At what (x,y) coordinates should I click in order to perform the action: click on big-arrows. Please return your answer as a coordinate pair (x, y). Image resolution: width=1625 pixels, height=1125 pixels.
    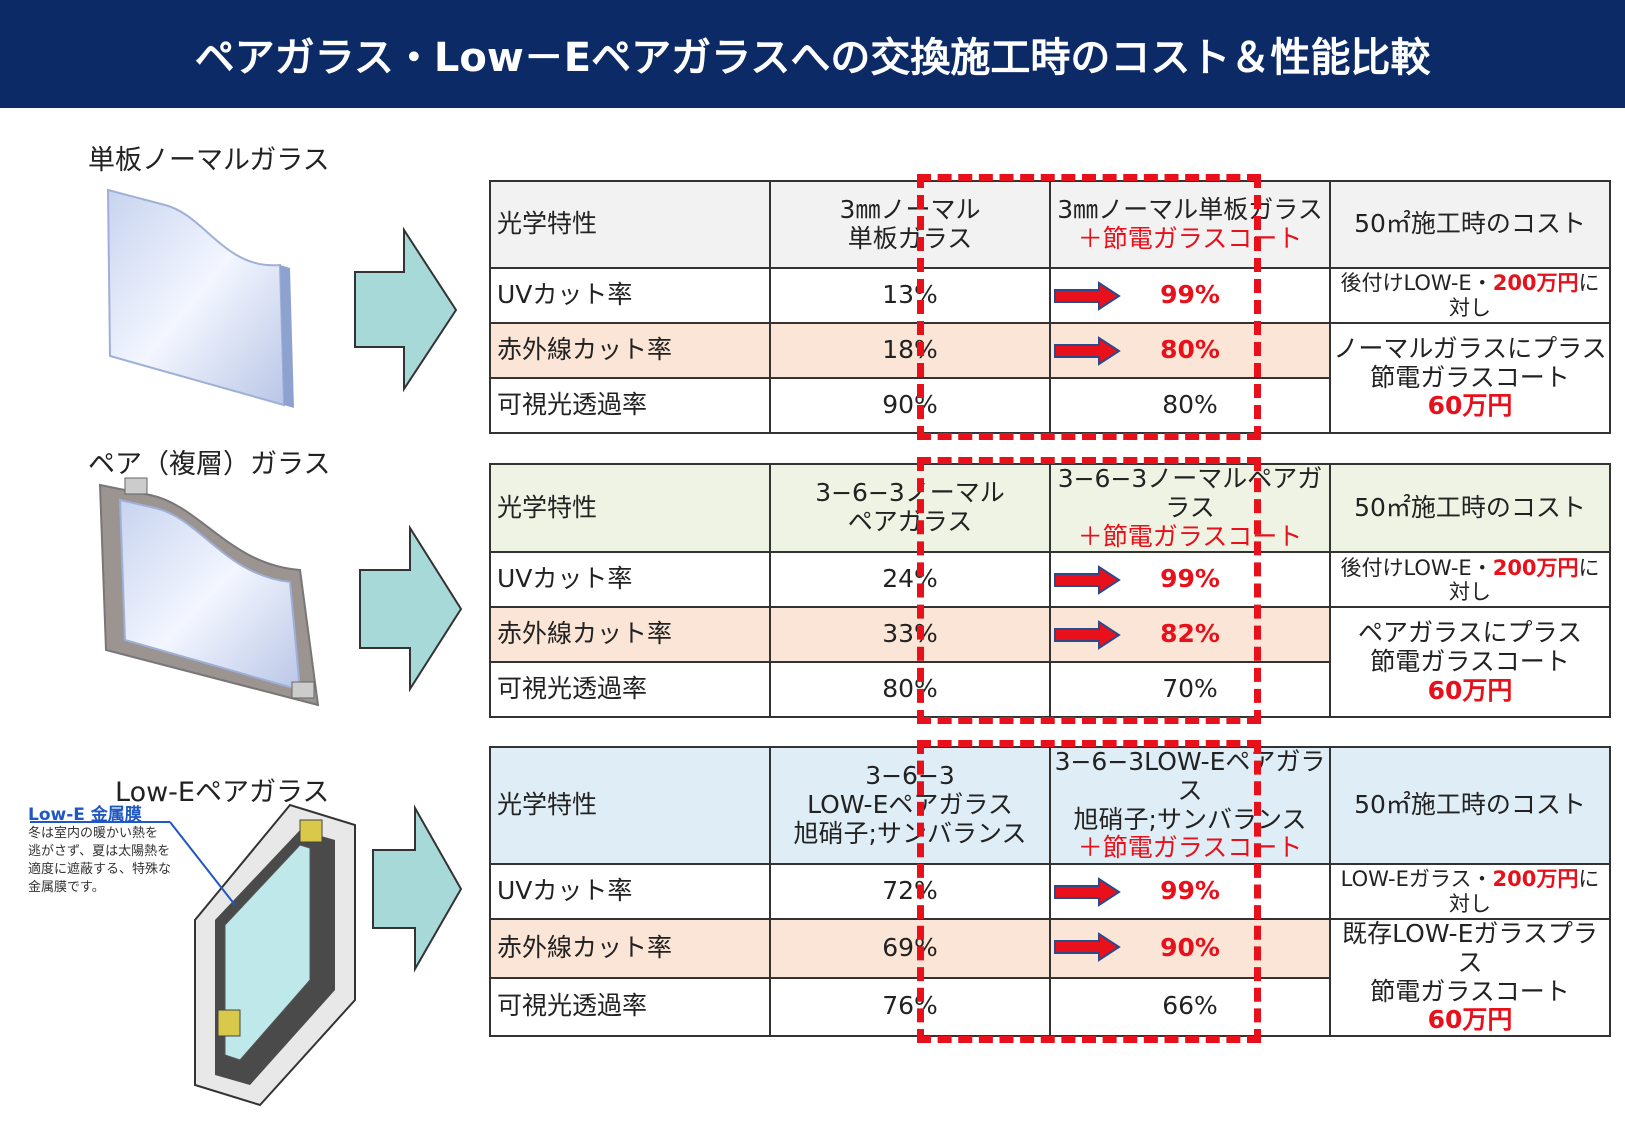
    Looking at the image, I should click on (408, 599).